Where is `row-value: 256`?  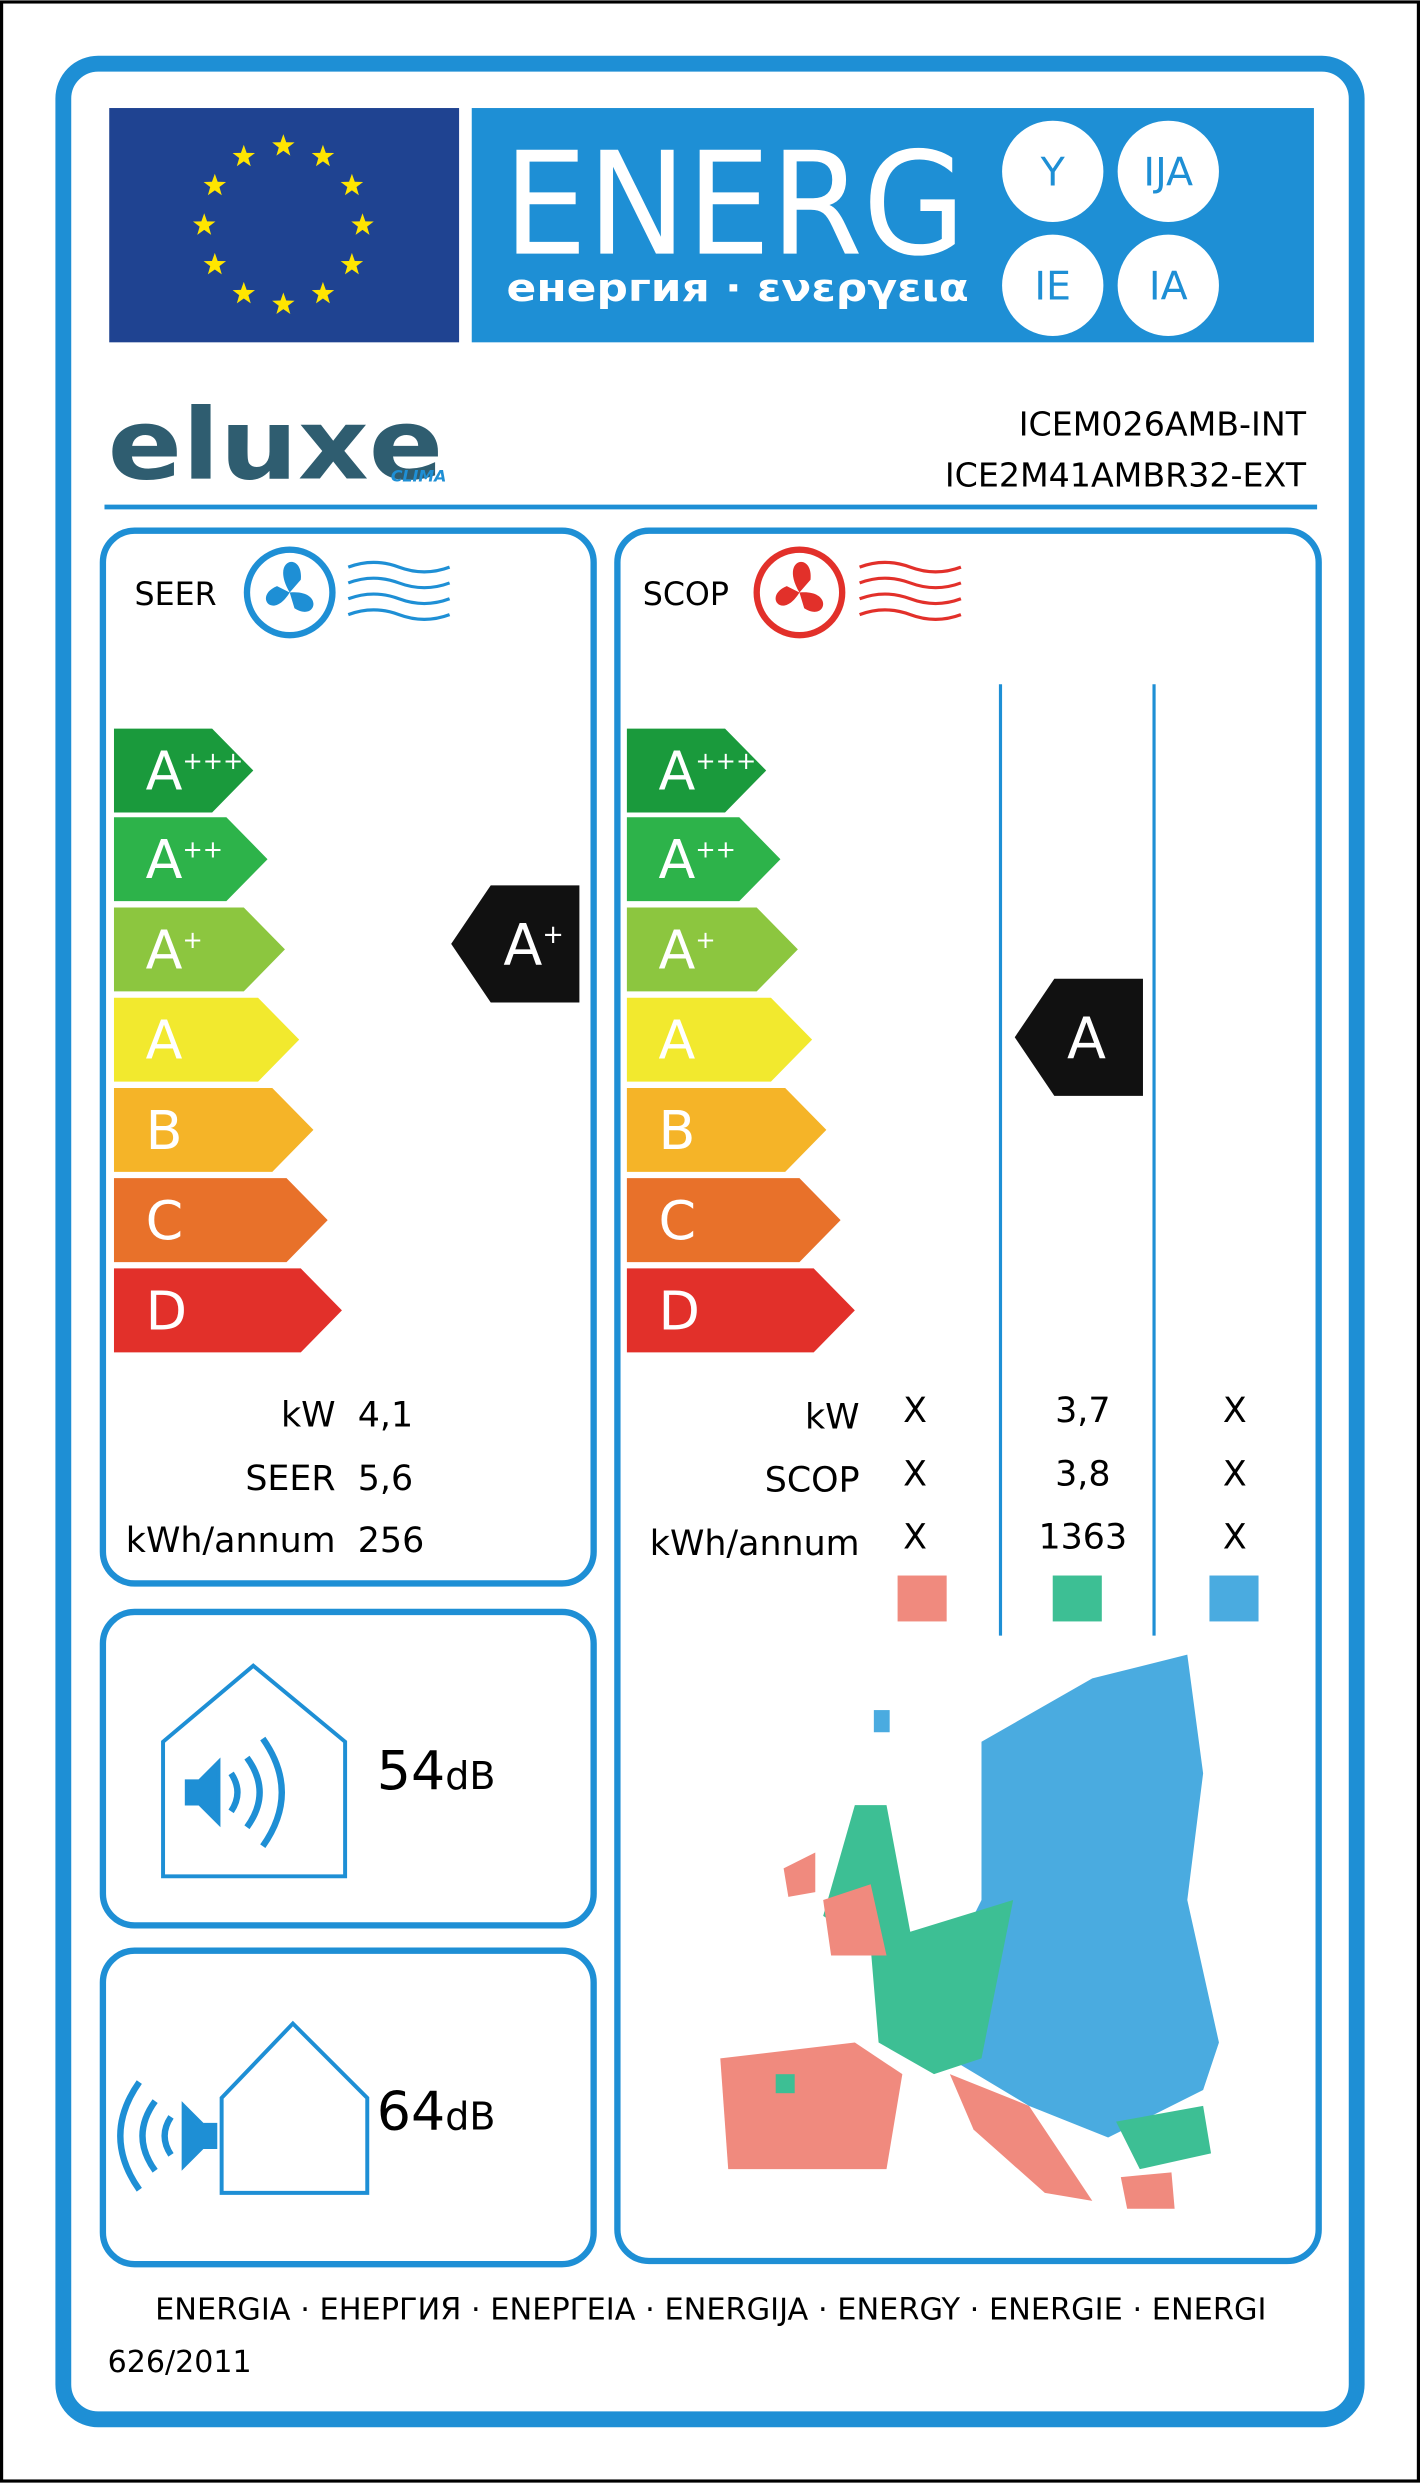 row-value: 256 is located at coordinates (391, 1541).